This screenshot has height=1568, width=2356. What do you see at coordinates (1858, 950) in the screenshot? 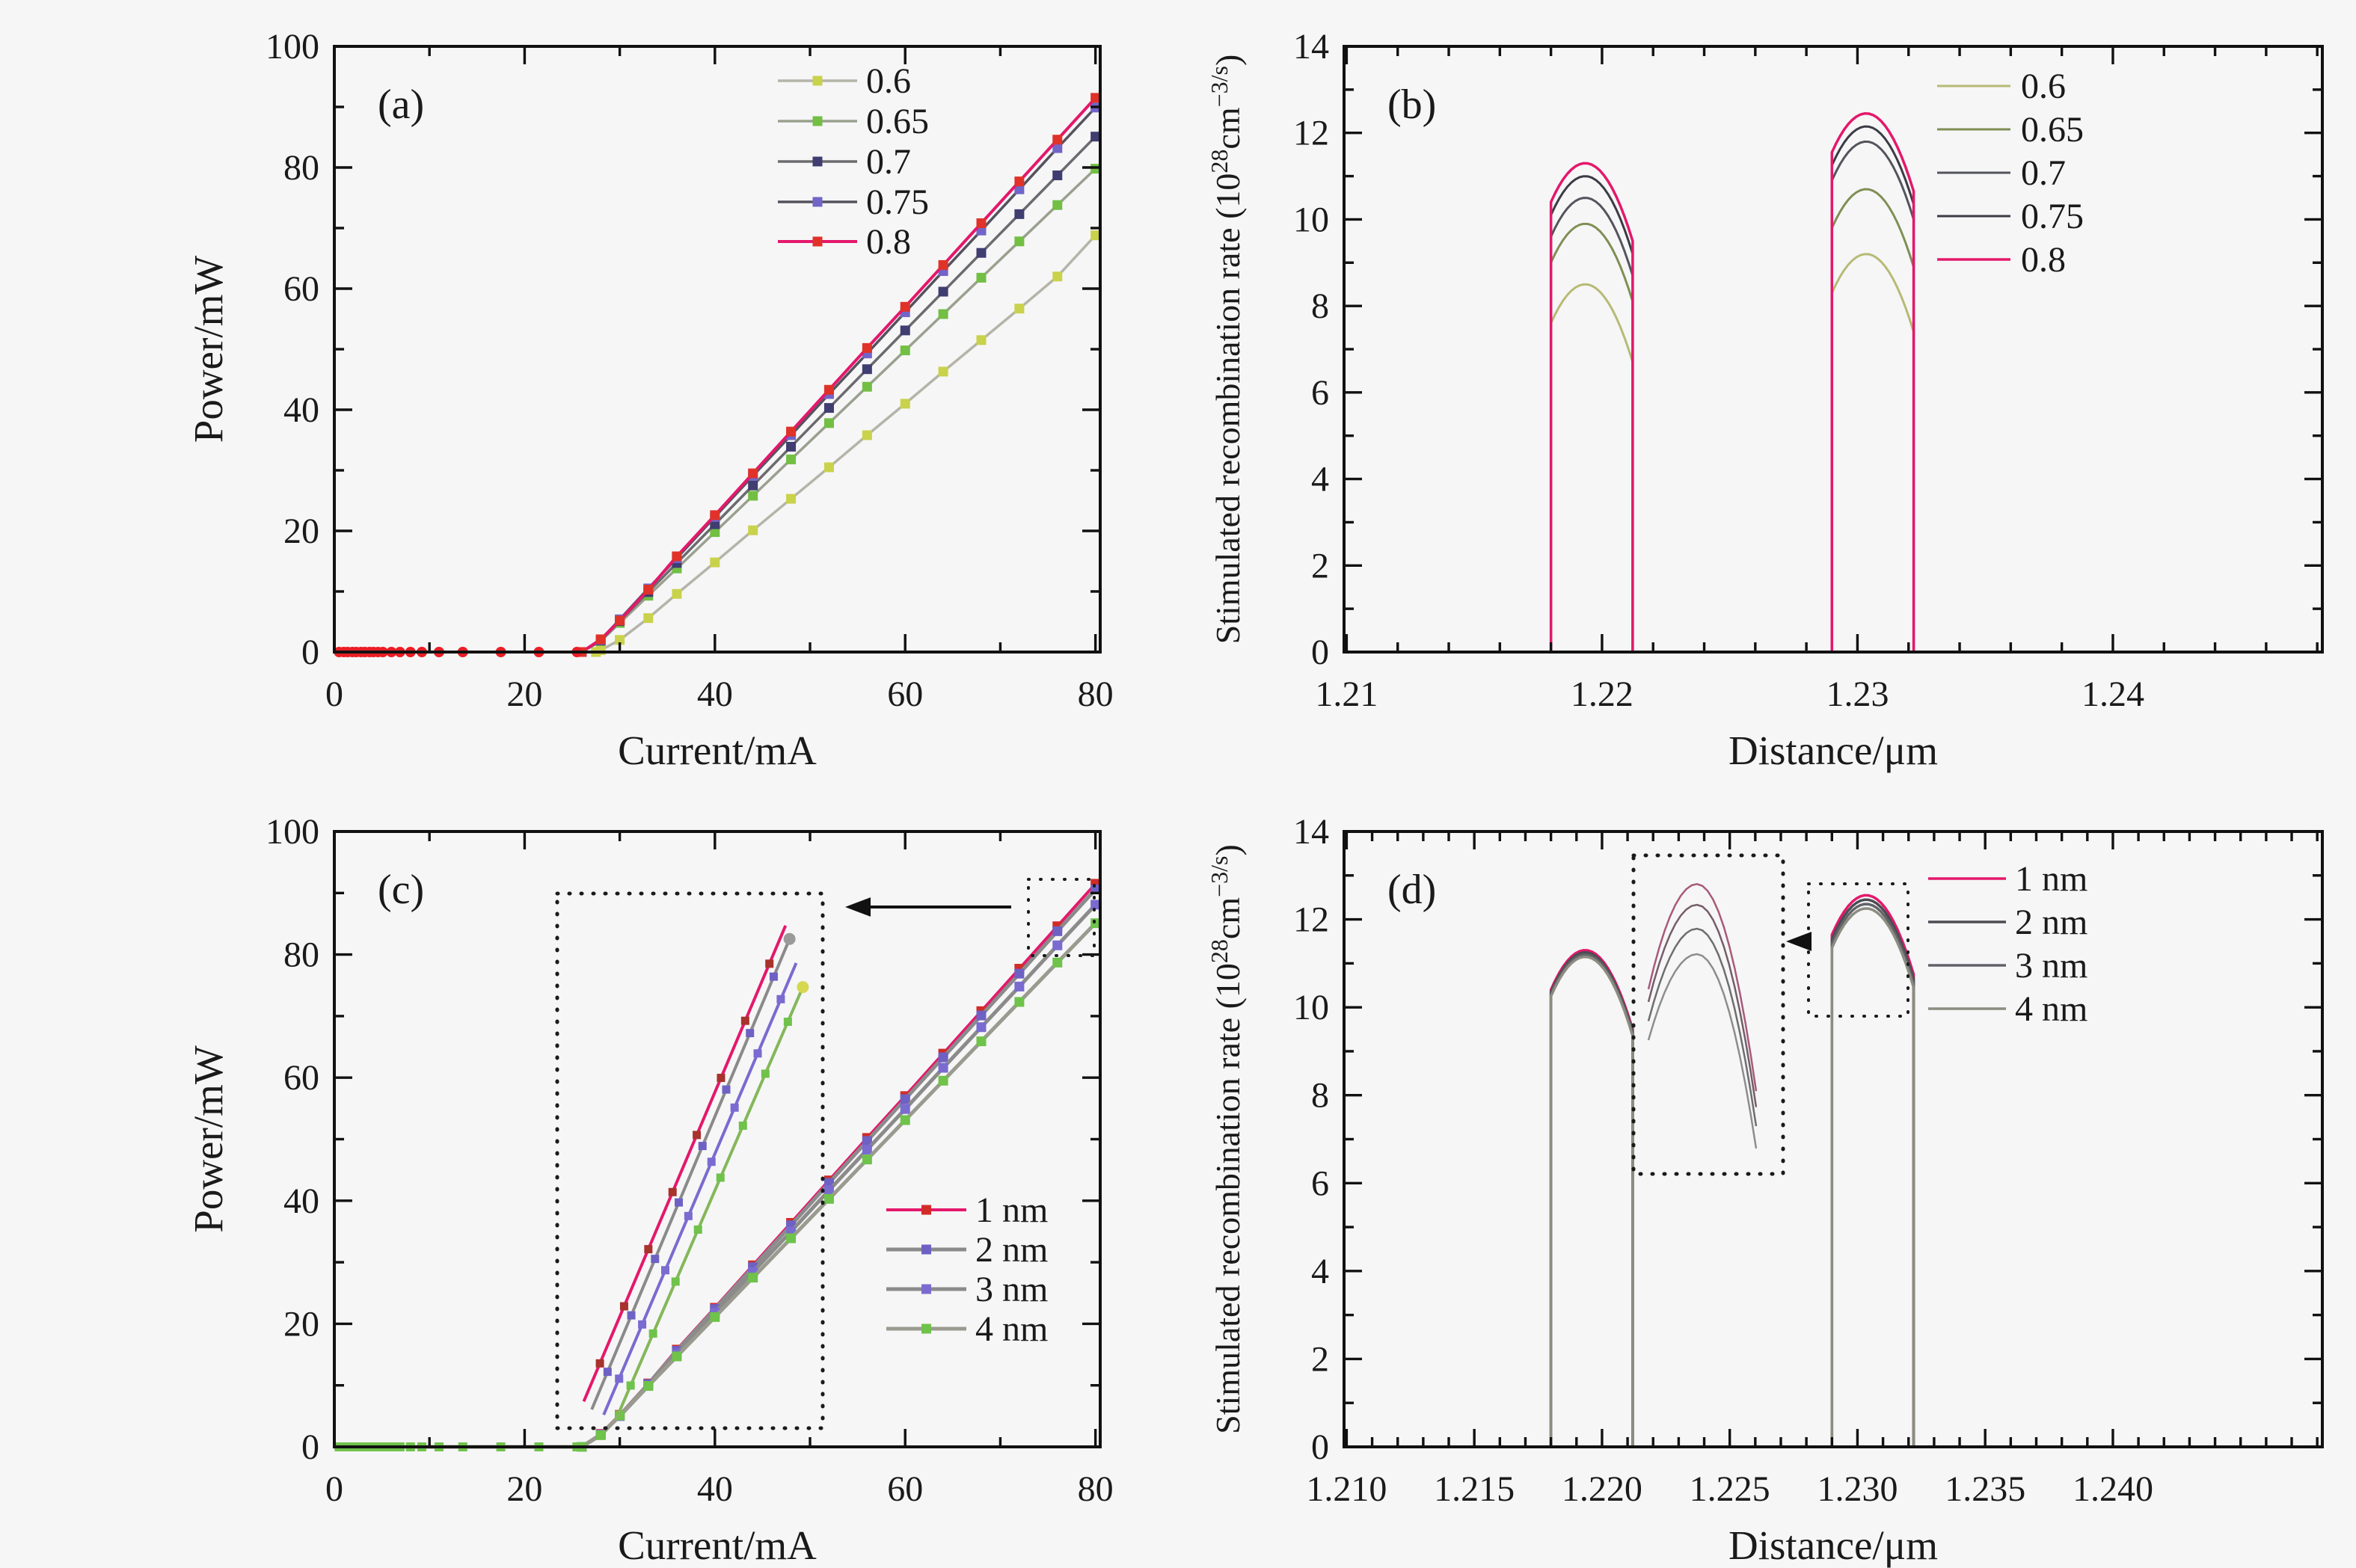
I see `zoom-source-box` at bounding box center [1858, 950].